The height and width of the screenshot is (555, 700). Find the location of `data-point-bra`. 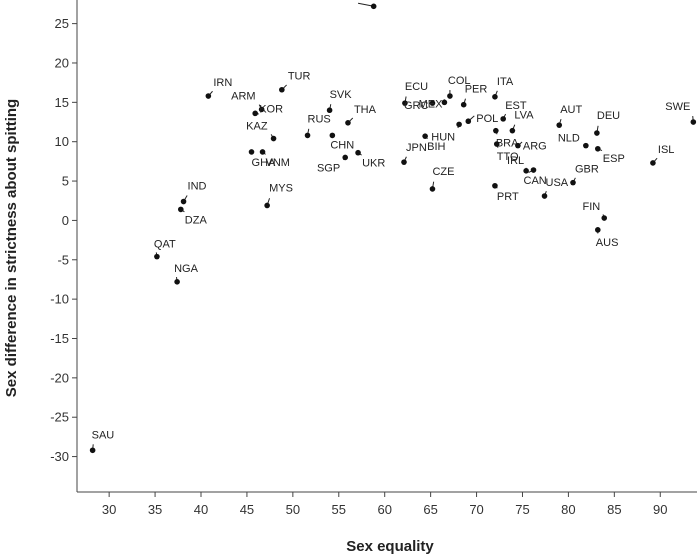

data-point-bra is located at coordinates (496, 130).